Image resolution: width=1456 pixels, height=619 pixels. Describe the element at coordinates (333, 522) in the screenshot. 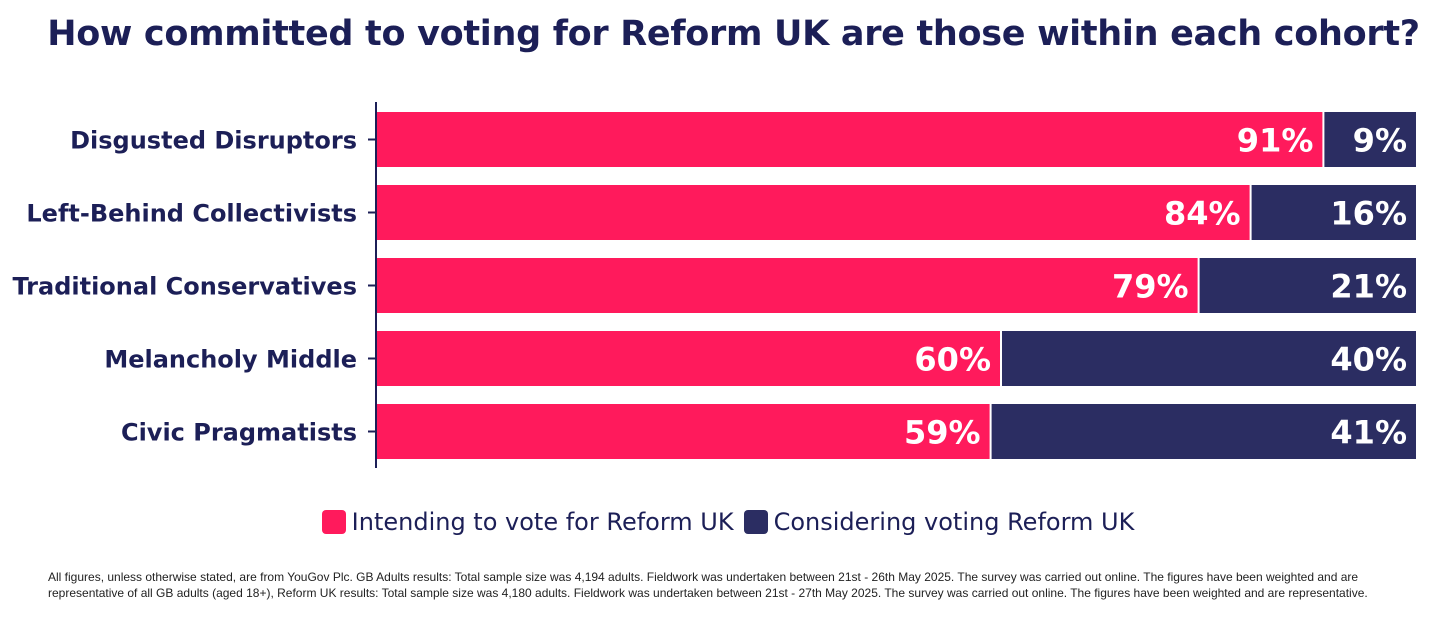

I see `legend-swatch-intending` at that location.